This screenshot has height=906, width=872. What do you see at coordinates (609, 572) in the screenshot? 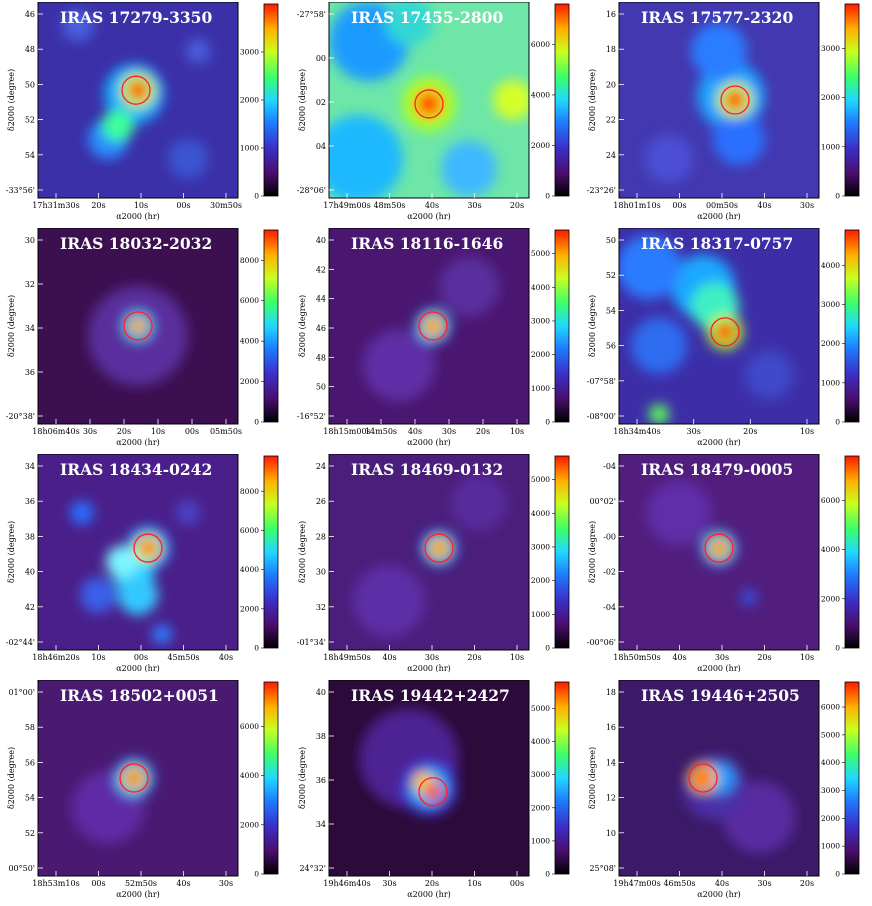
I see `y-tick-label: -02` at bounding box center [609, 572].